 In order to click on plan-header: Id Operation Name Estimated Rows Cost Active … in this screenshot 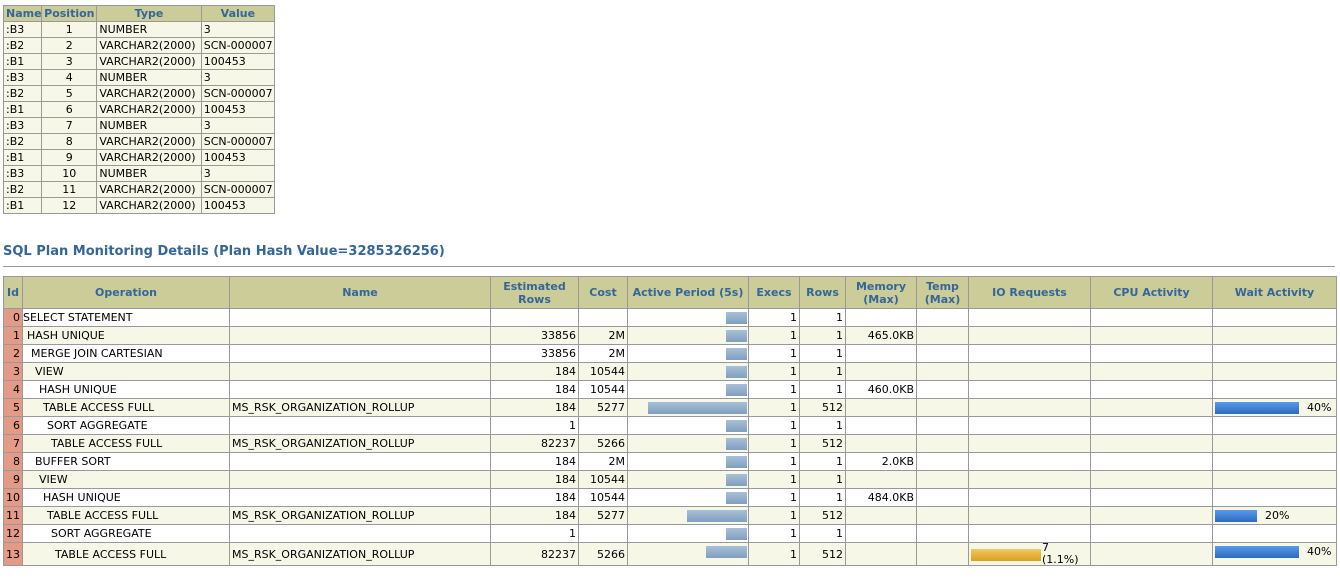, I will do `click(670, 292)`.